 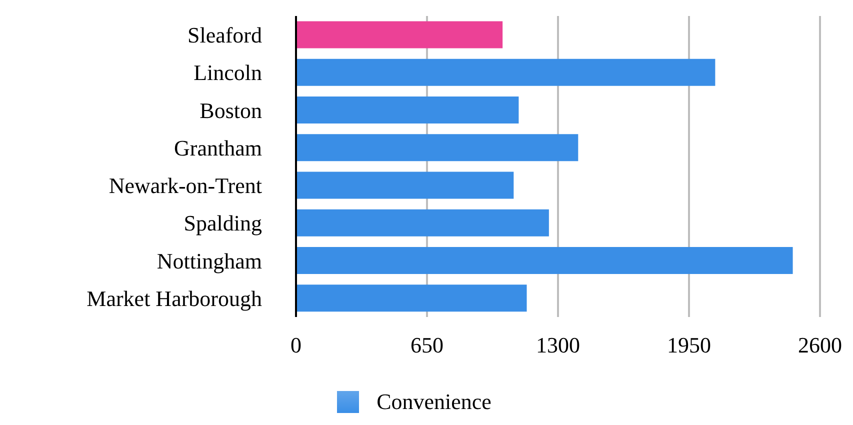 What do you see at coordinates (209, 261) in the screenshot?
I see `y-tick-label: Nottingham` at bounding box center [209, 261].